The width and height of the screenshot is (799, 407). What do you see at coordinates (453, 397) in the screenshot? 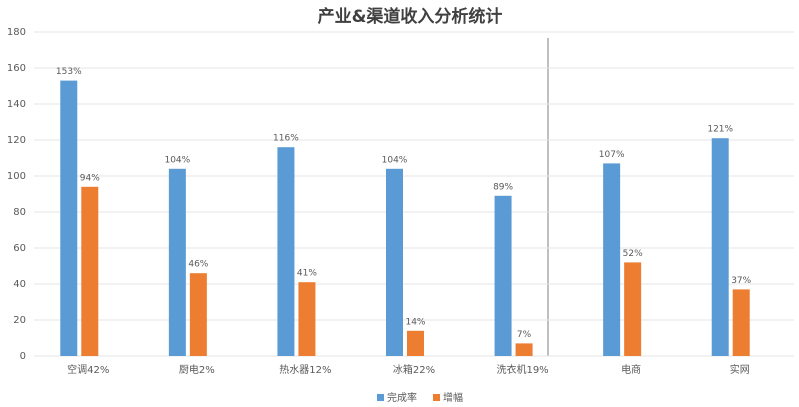
I see `legend-label: 增幅` at bounding box center [453, 397].